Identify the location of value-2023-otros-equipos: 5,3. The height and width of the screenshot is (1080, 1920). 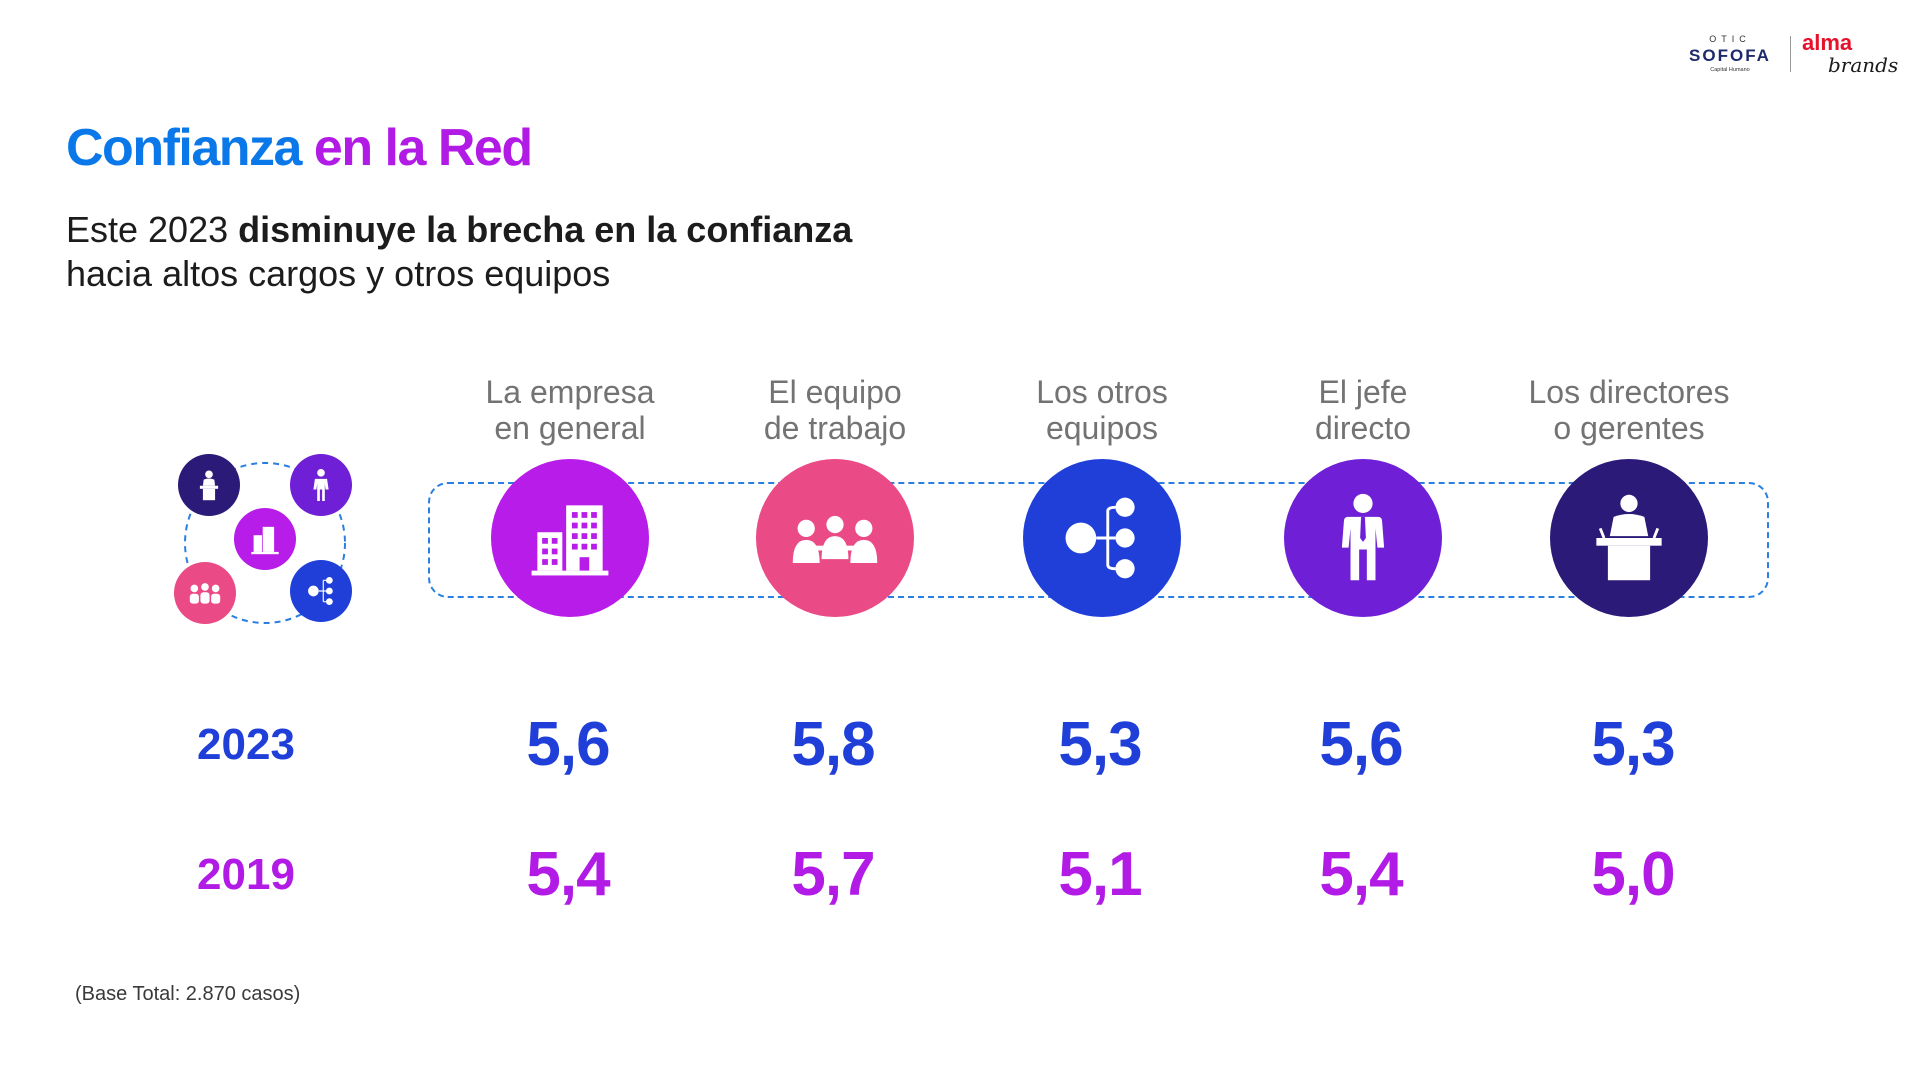
(1100, 744).